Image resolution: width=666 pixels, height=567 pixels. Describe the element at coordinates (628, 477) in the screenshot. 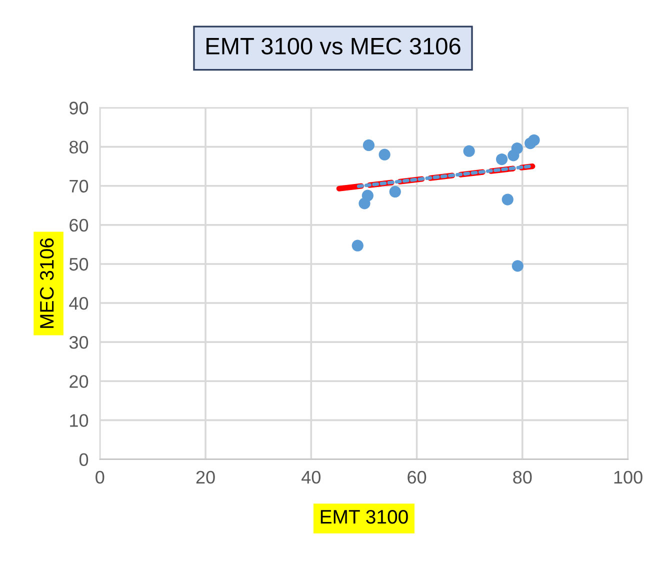

I see `x-tick-label: 100` at that location.